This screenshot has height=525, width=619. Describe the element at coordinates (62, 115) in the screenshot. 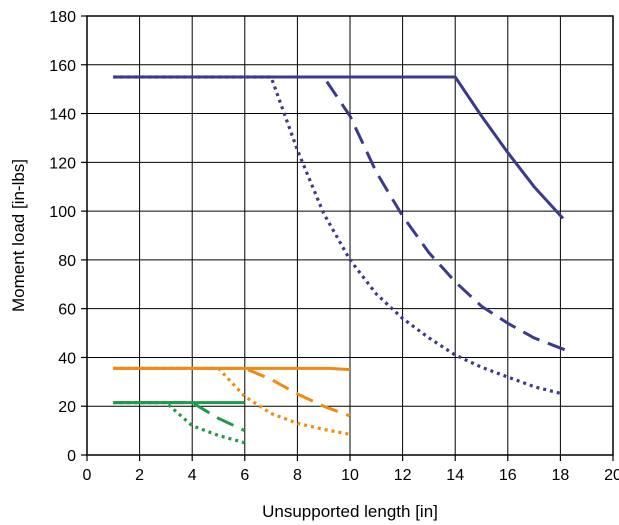

I see `y-tick-label: 140` at that location.